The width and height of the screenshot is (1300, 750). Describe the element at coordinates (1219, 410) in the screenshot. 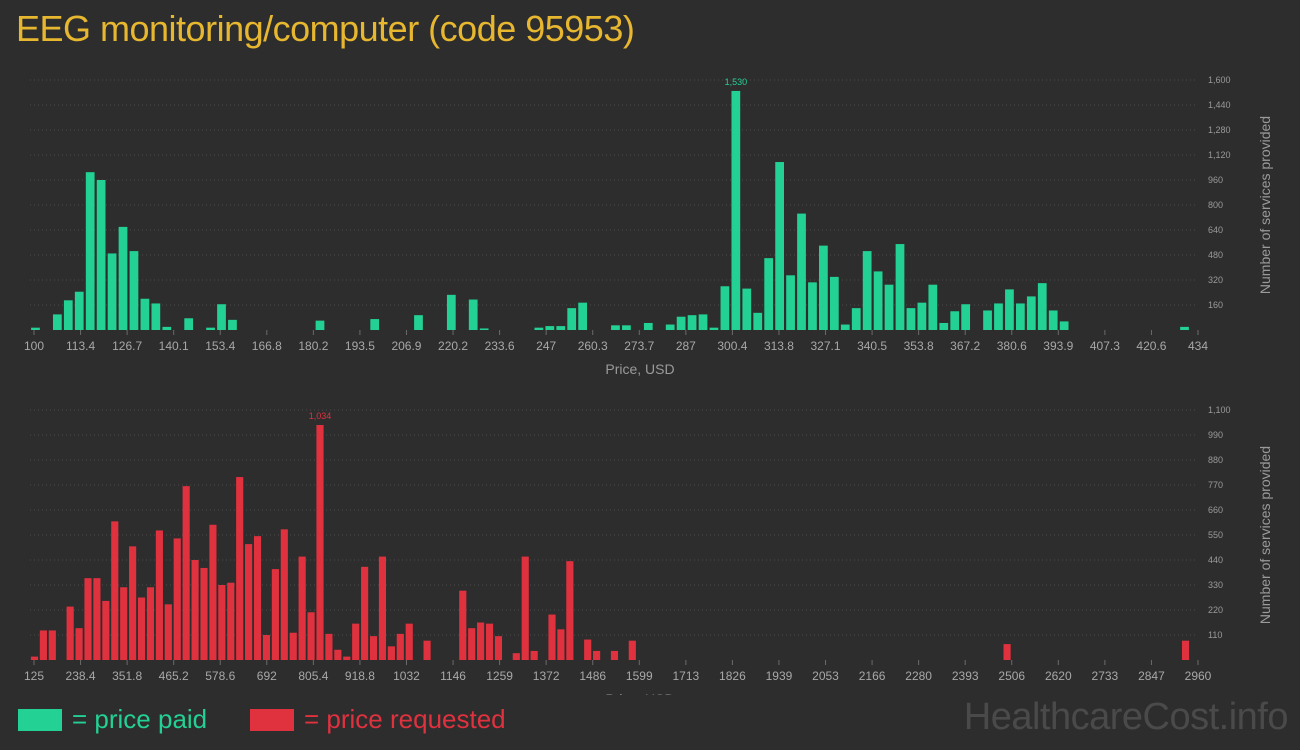

I see `y-tick-label: 1,100` at that location.